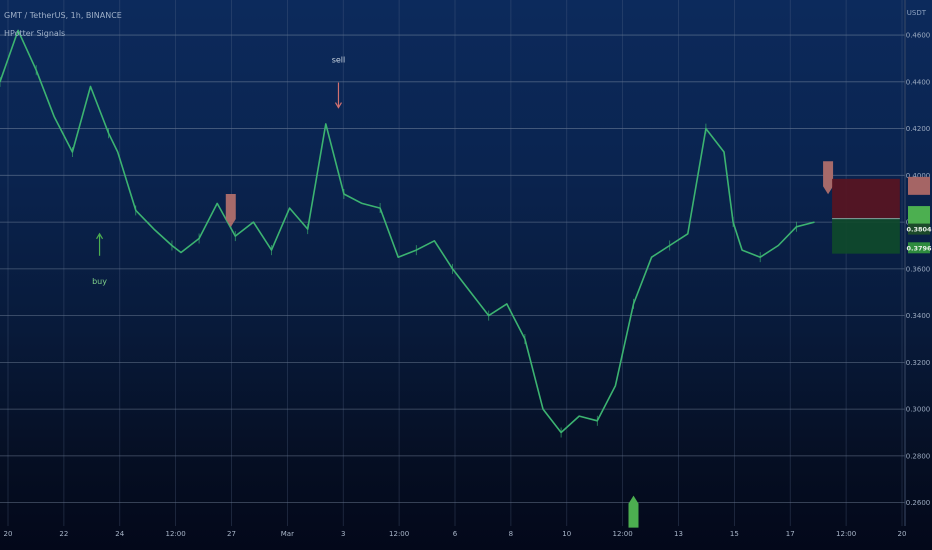 This screenshot has width=932, height=550. What do you see at coordinates (678, 534) in the screenshot?
I see `x-tick-label: 13` at bounding box center [678, 534].